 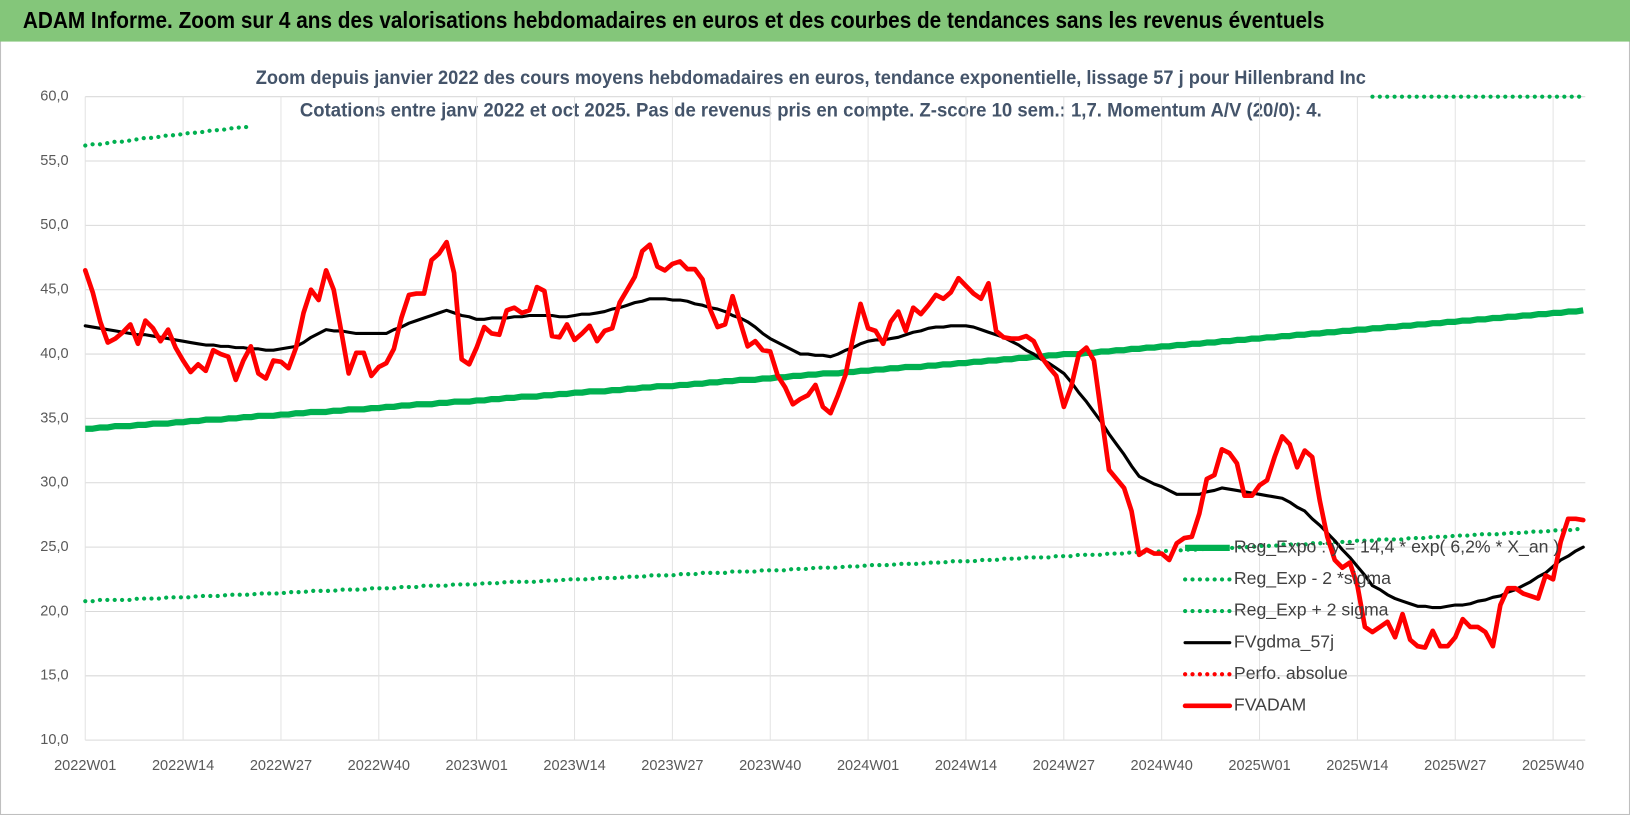 I want to click on x-tick-label: 2024W27, so click(x=1064, y=766).